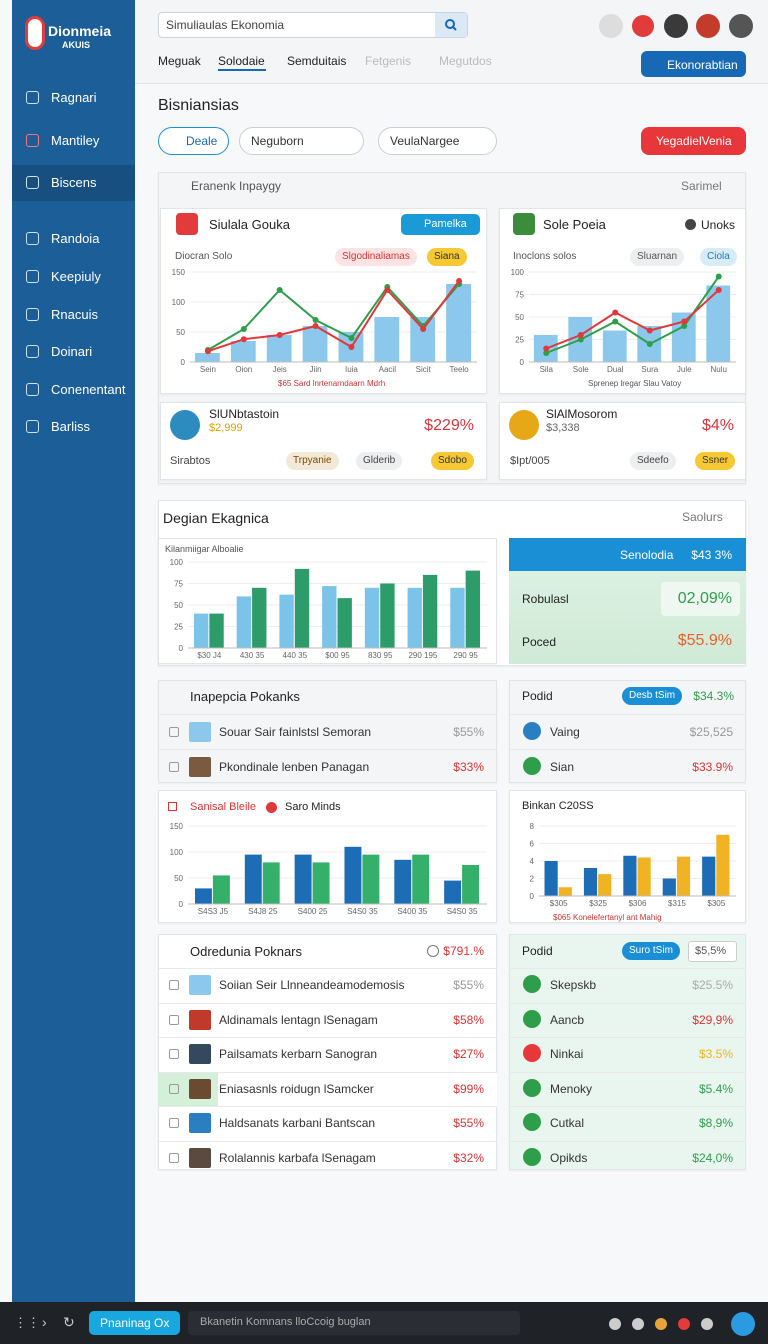 This screenshot has width=768, height=1344. Describe the element at coordinates (76, 276) in the screenshot. I see `nav-item: Keepiuly` at that location.